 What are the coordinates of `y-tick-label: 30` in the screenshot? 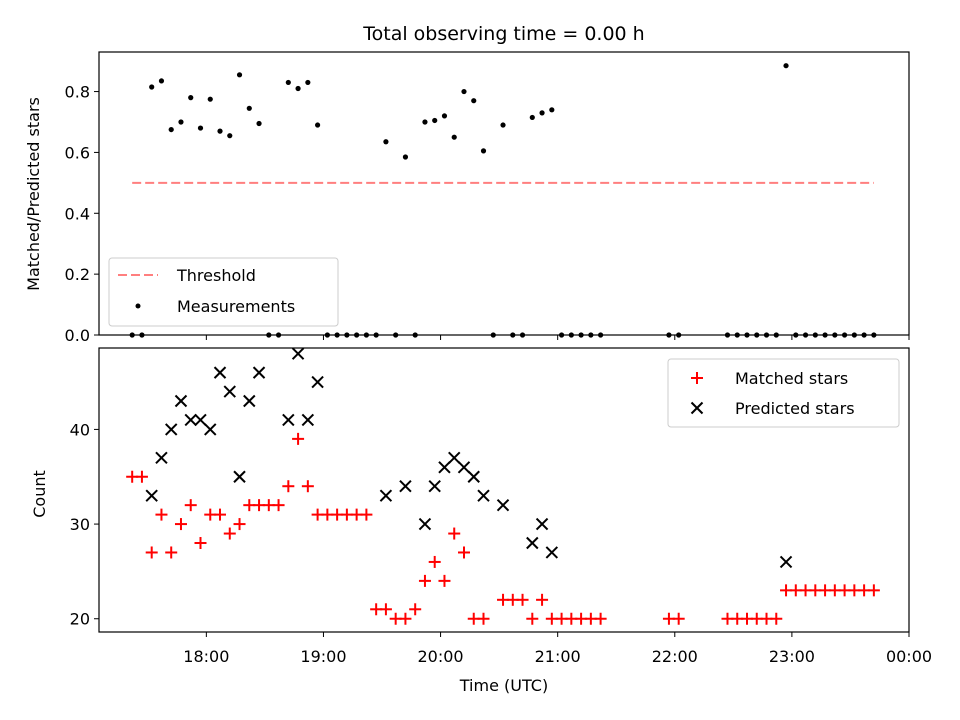 It's located at (80, 524).